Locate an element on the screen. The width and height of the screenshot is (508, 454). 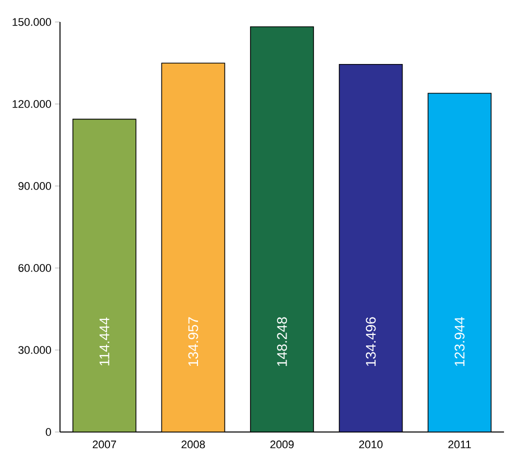
data-label: 114.444 is located at coordinates (105, 342).